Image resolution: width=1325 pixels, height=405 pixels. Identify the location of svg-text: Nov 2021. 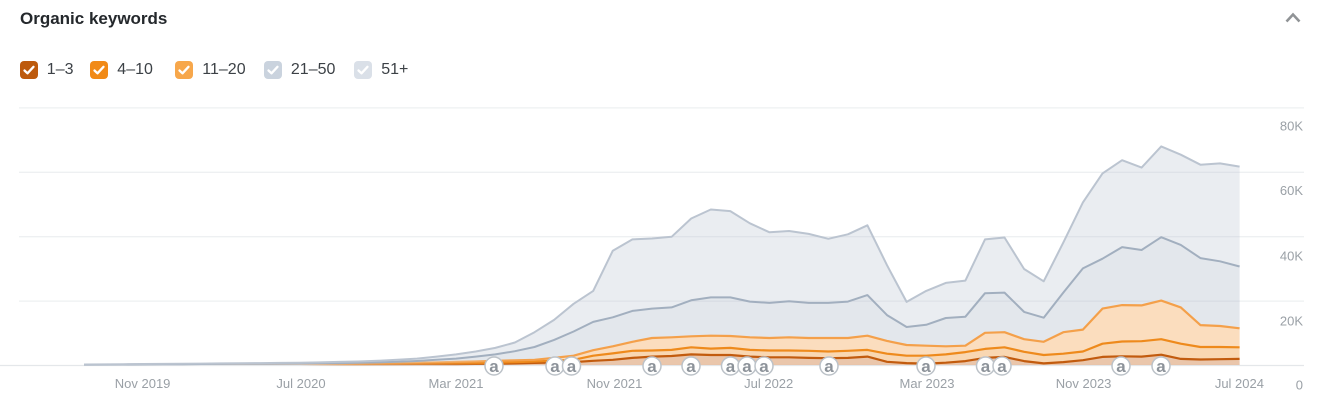
(615, 383).